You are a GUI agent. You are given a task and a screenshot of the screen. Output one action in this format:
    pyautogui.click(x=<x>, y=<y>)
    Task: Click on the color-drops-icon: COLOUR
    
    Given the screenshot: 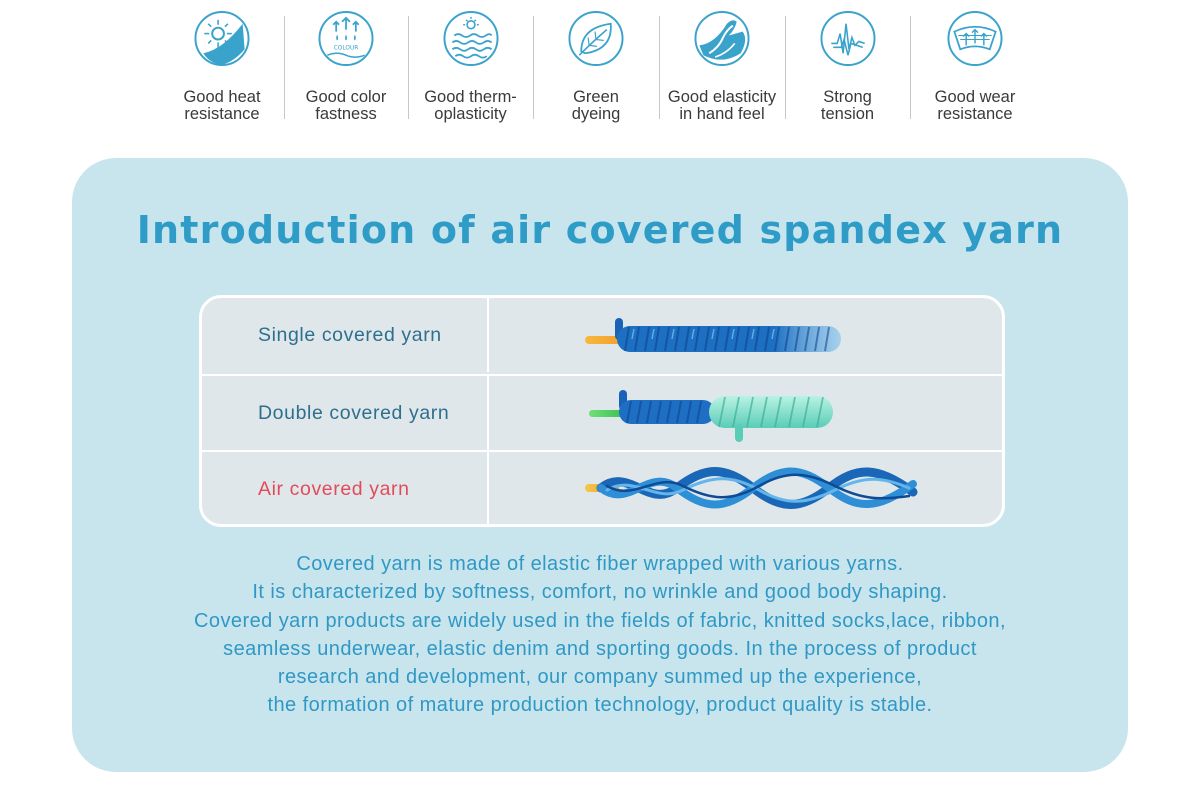 What is the action you would take?
    pyautogui.click(x=346, y=38)
    